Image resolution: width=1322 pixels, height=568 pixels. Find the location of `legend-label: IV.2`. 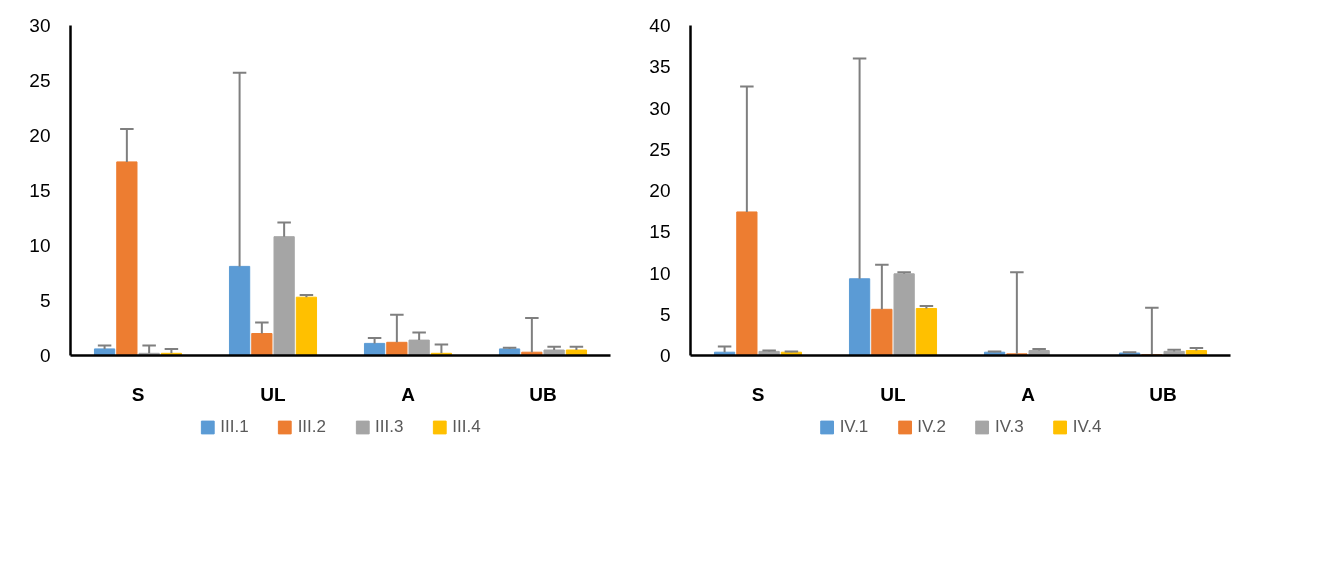

legend-label: IV.2 is located at coordinates (931, 427).